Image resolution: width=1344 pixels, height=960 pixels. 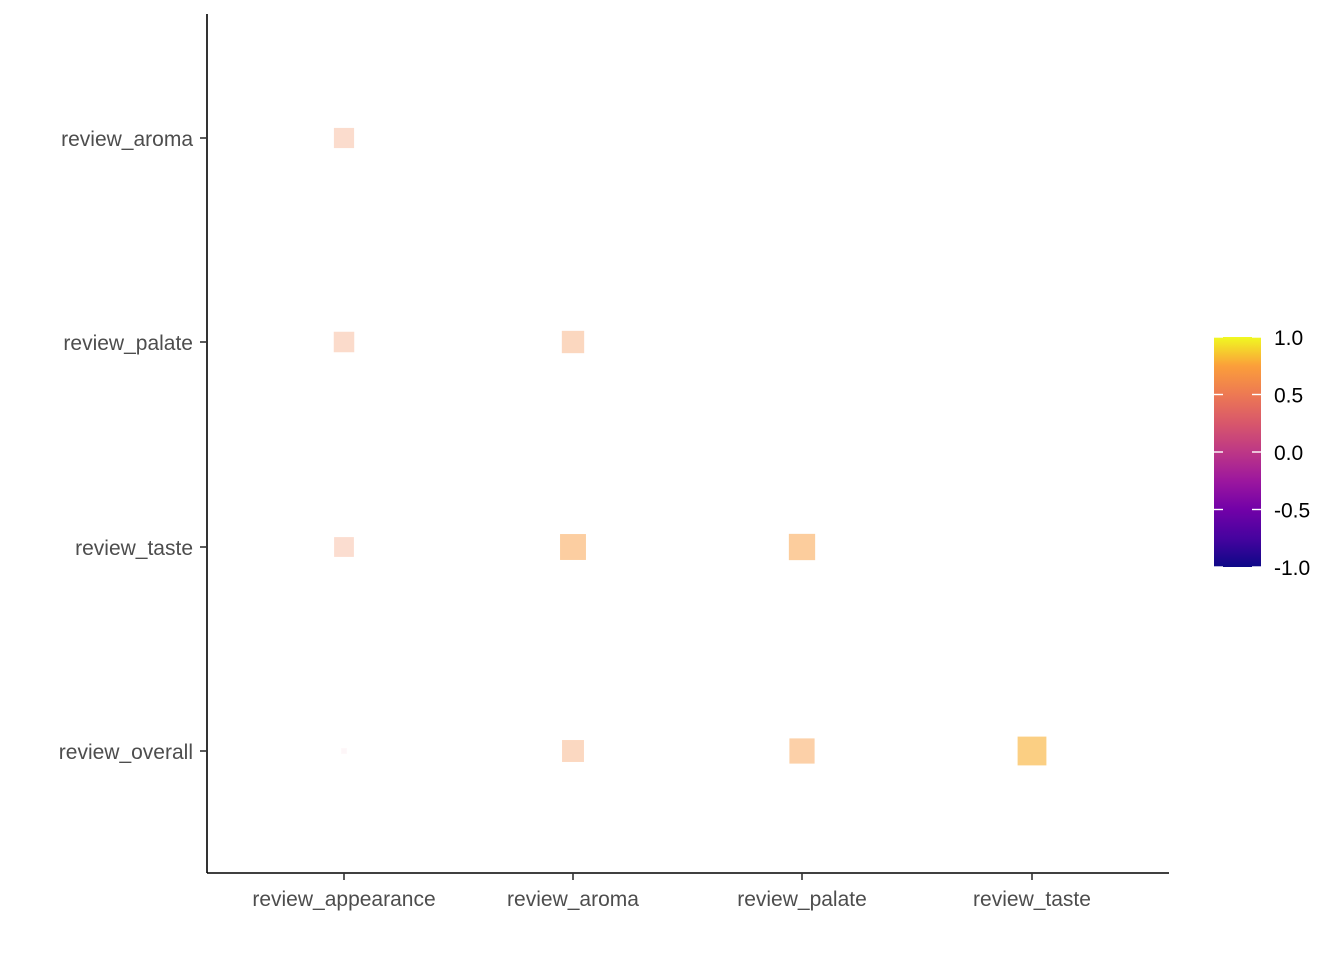 I want to click on heatmap-cell-review_appearance-review_taste, so click(x=344, y=547).